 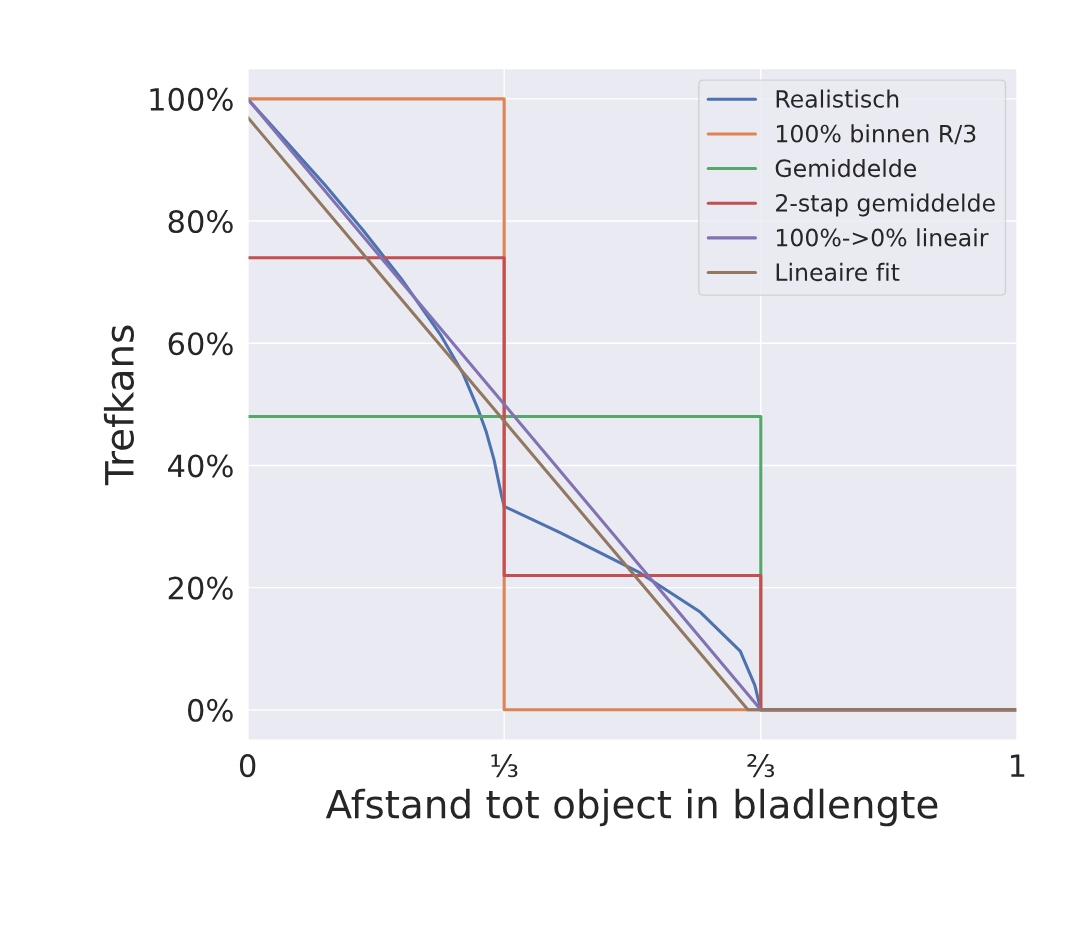 What do you see at coordinates (846, 168) in the screenshot?
I see `legend-label: Gemiddelde` at bounding box center [846, 168].